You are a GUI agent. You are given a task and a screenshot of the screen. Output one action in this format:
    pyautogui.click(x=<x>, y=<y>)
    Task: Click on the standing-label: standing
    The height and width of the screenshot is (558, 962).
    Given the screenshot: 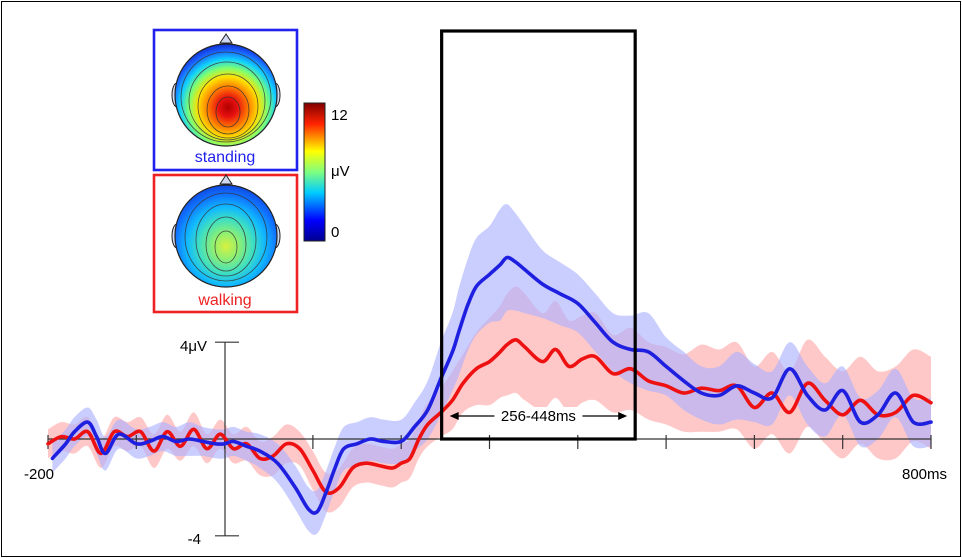 What is the action you would take?
    pyautogui.click(x=225, y=157)
    